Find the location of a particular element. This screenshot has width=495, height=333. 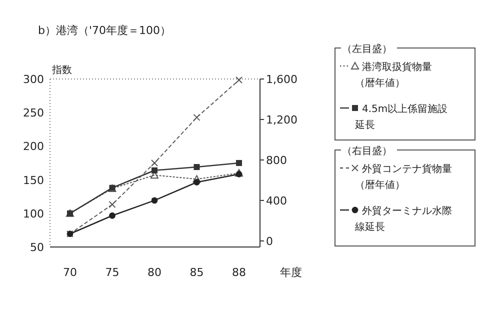

y-axis-title: 指数 is located at coordinates (61, 70).